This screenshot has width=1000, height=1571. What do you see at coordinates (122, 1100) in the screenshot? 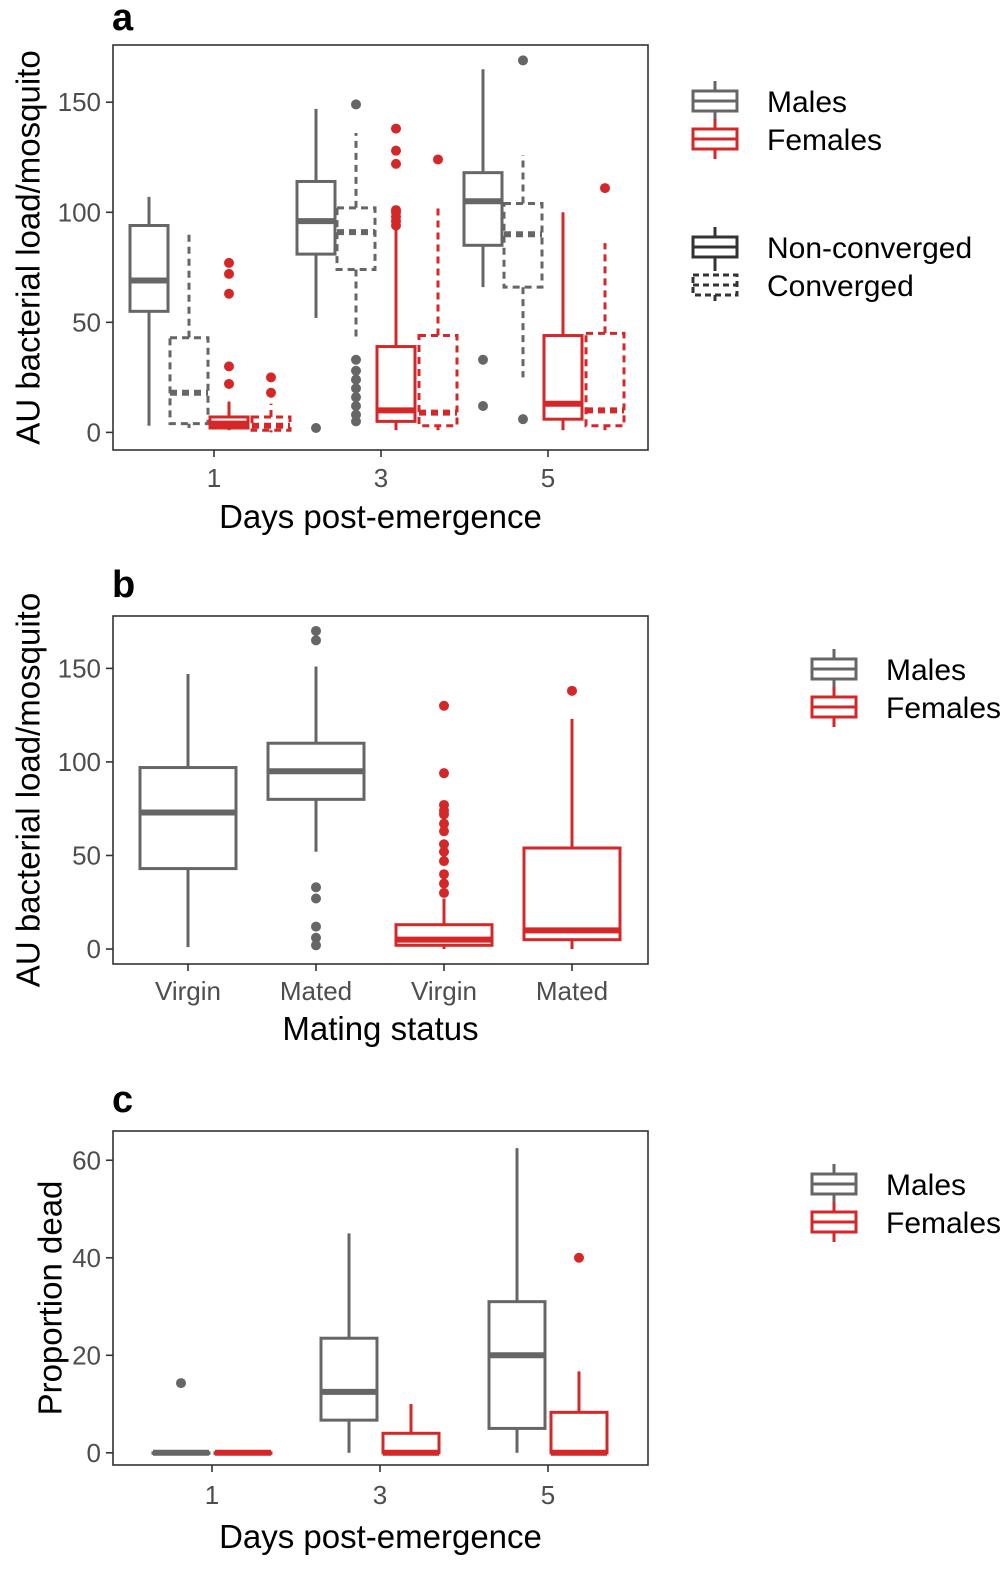
I see `panel-letter-c: c` at bounding box center [122, 1100].